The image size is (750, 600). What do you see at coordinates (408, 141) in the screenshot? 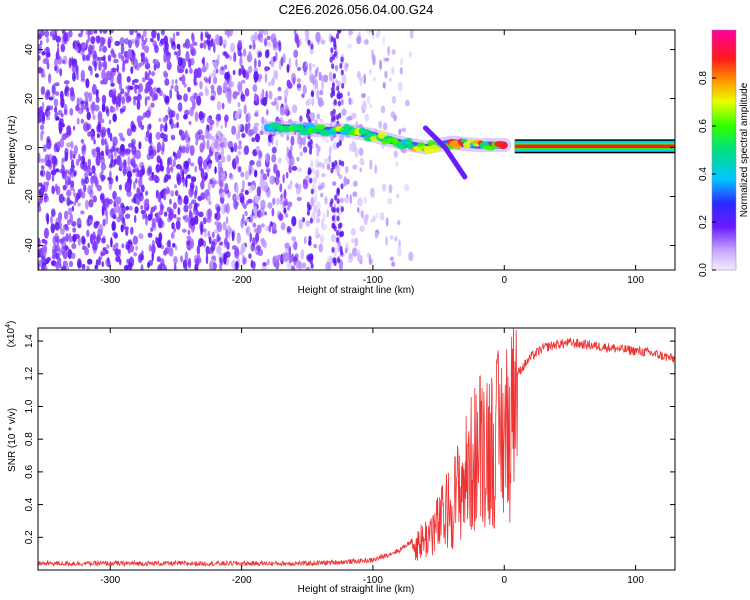
I see `ridge-blob` at bounding box center [408, 141].